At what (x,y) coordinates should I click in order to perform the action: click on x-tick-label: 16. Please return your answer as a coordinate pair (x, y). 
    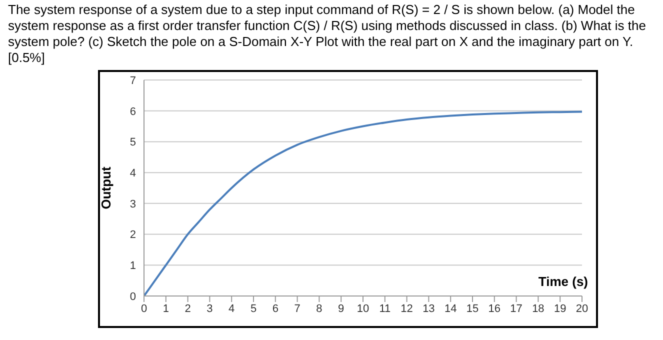
    Looking at the image, I should click on (494, 308).